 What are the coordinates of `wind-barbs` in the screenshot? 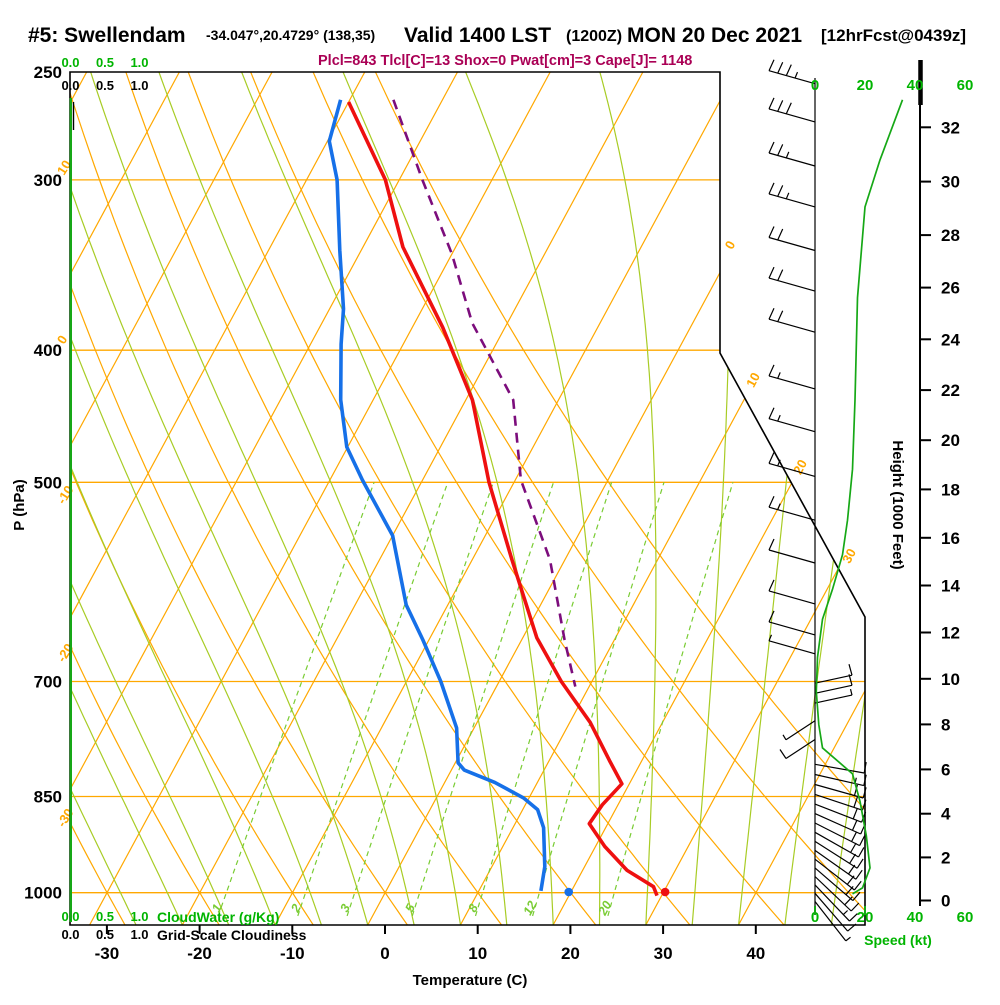 It's located at (817, 500).